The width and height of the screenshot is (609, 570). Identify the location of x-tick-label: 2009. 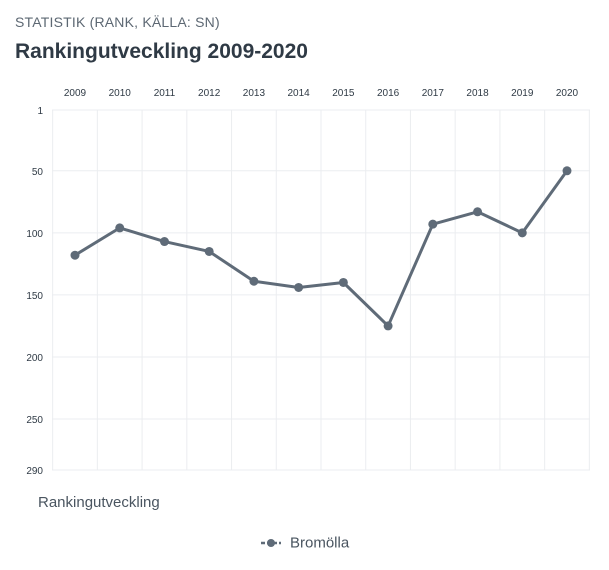
(75, 93).